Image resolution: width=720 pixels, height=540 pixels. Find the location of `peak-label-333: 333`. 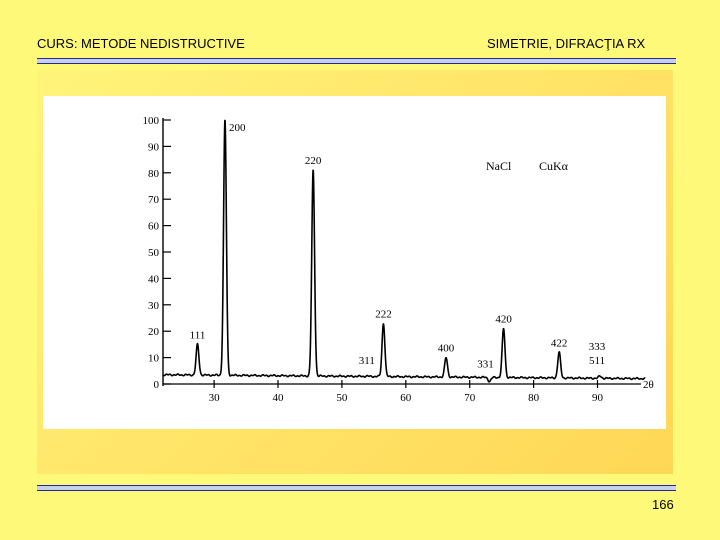

peak-label-333: 333 is located at coordinates (597, 347).